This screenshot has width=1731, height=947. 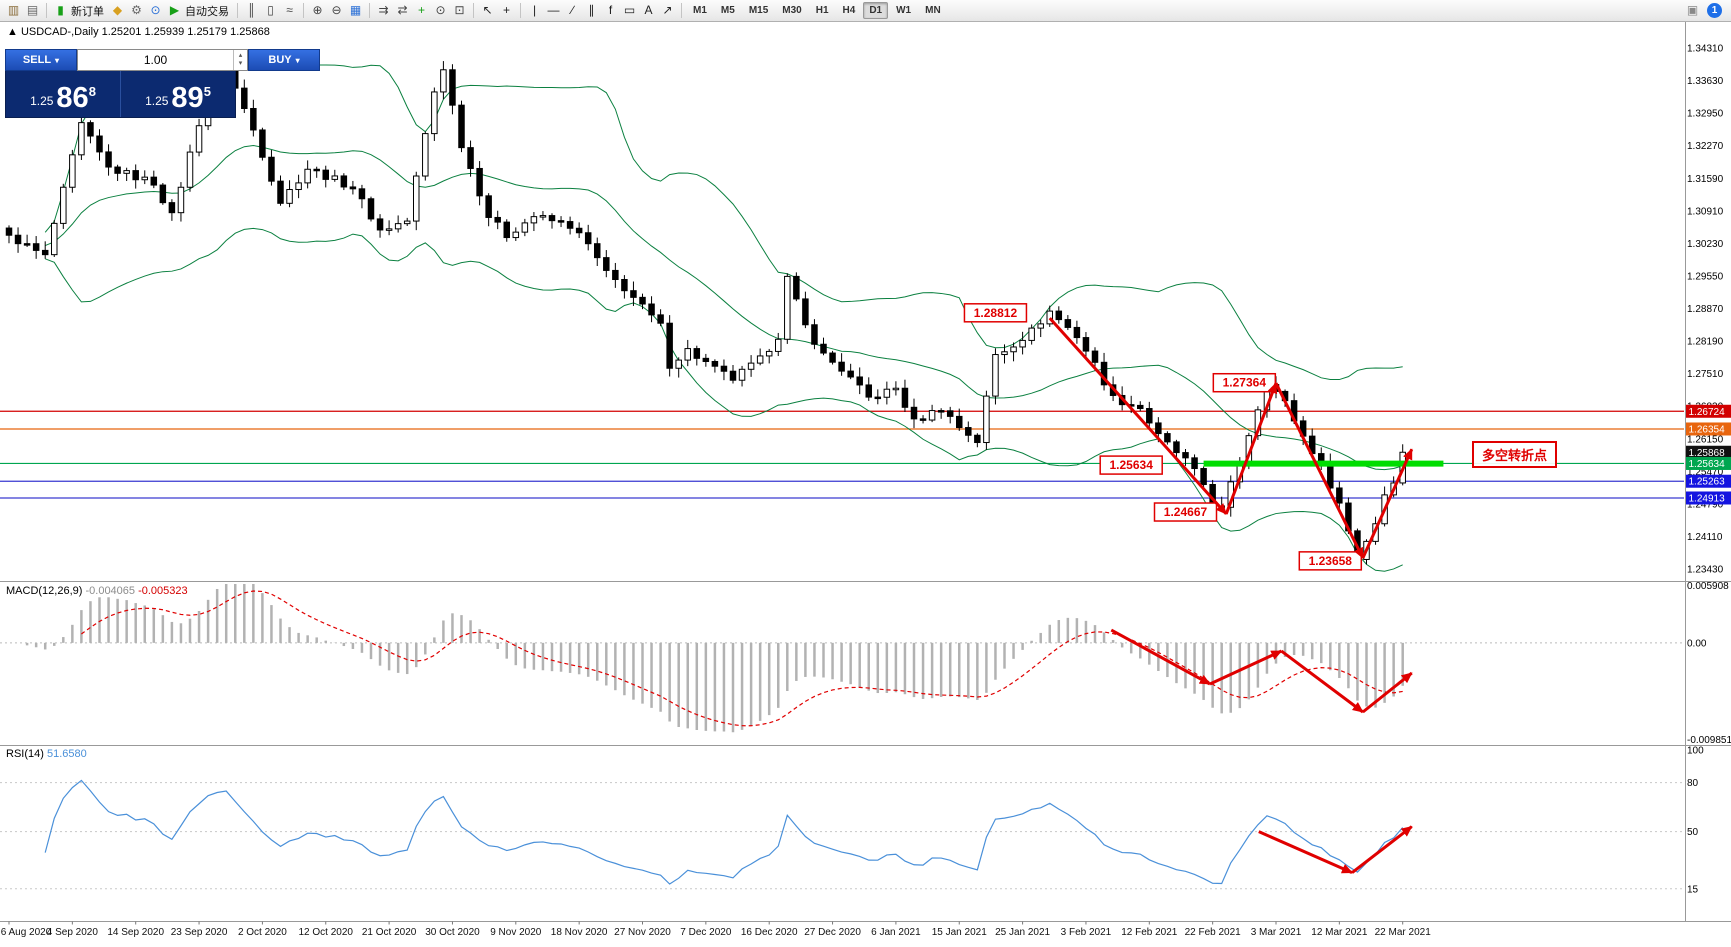 What do you see at coordinates (876, 10) in the screenshot?
I see `timeframe-button-d1: D1` at bounding box center [876, 10].